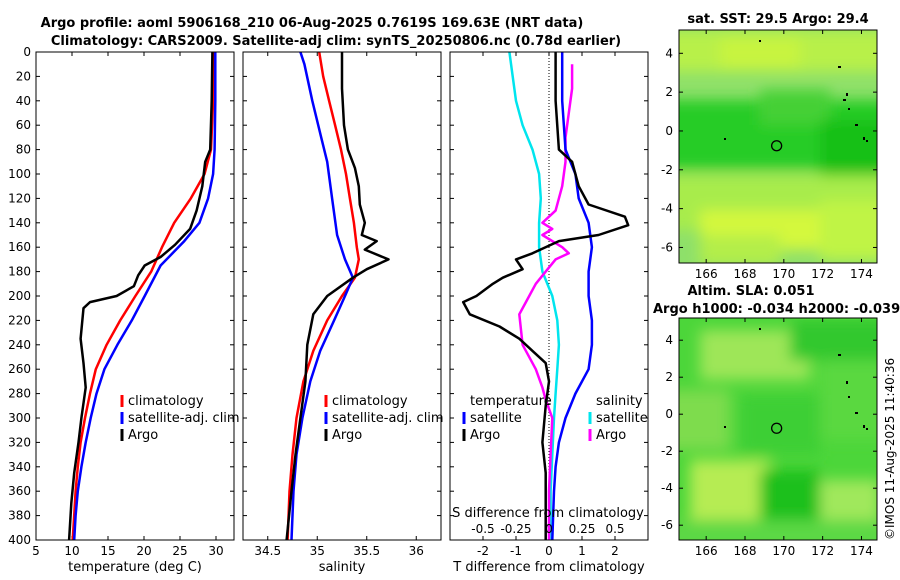 The height and width of the screenshot is (580, 900). I want to click on sla-map-title: Altim. SLA: 0.051, so click(751, 291).